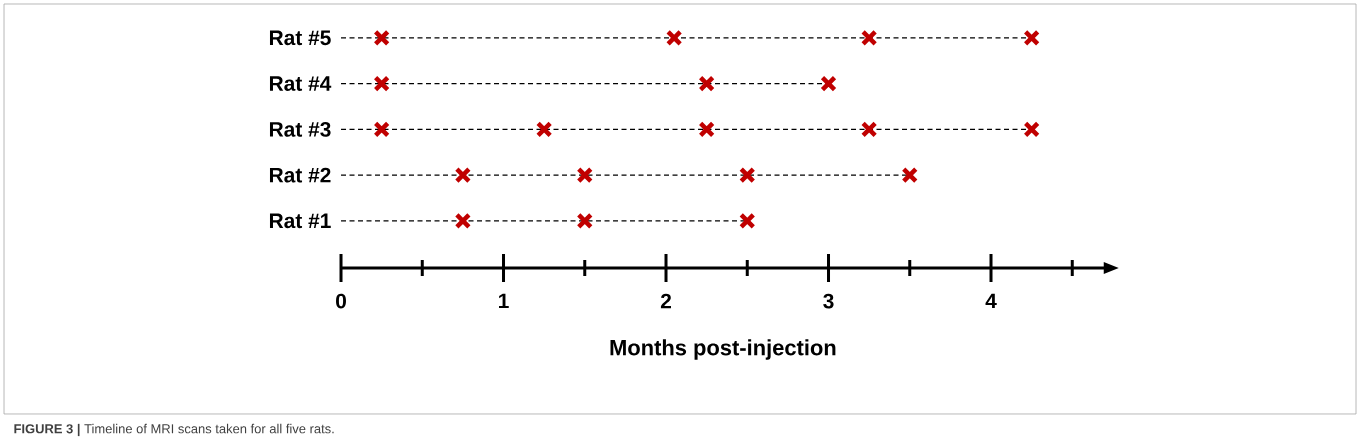 The width and height of the screenshot is (1360, 440). I want to click on y-tick-label: Rat #4, so click(300, 83).